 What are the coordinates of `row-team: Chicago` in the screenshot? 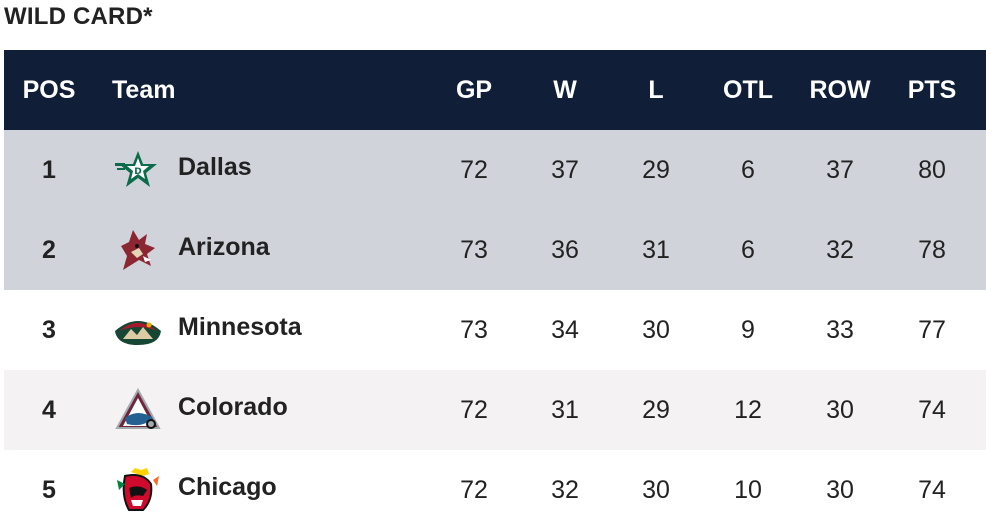 It's located at (264, 490).